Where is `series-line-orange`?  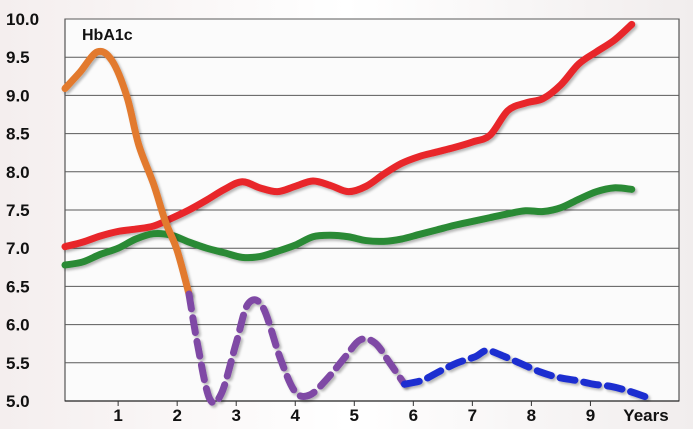
series-line-orange is located at coordinates (127, 172).